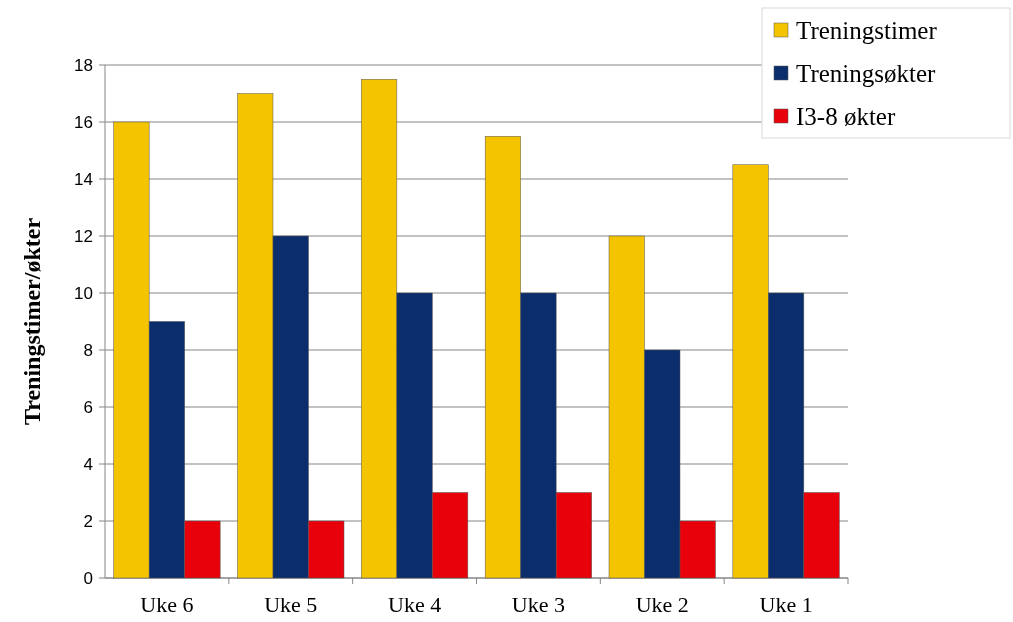 The height and width of the screenshot is (622, 1013). I want to click on legend-label: Treningsøkter, so click(866, 73).